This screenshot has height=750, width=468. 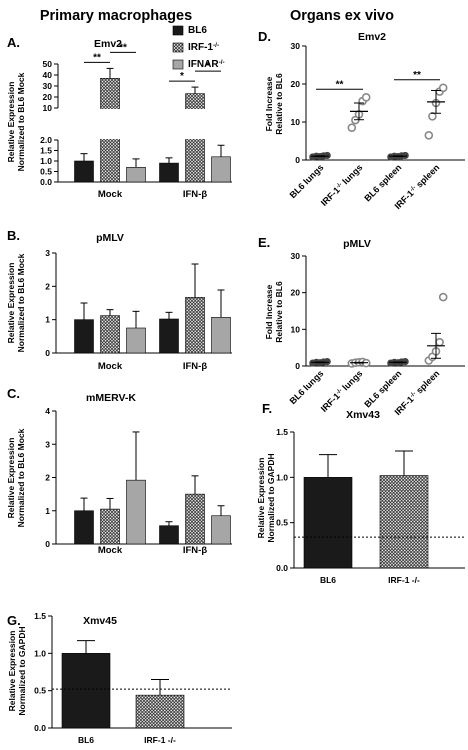 I want to click on x-category-label: IFN-β, so click(x=195, y=194).